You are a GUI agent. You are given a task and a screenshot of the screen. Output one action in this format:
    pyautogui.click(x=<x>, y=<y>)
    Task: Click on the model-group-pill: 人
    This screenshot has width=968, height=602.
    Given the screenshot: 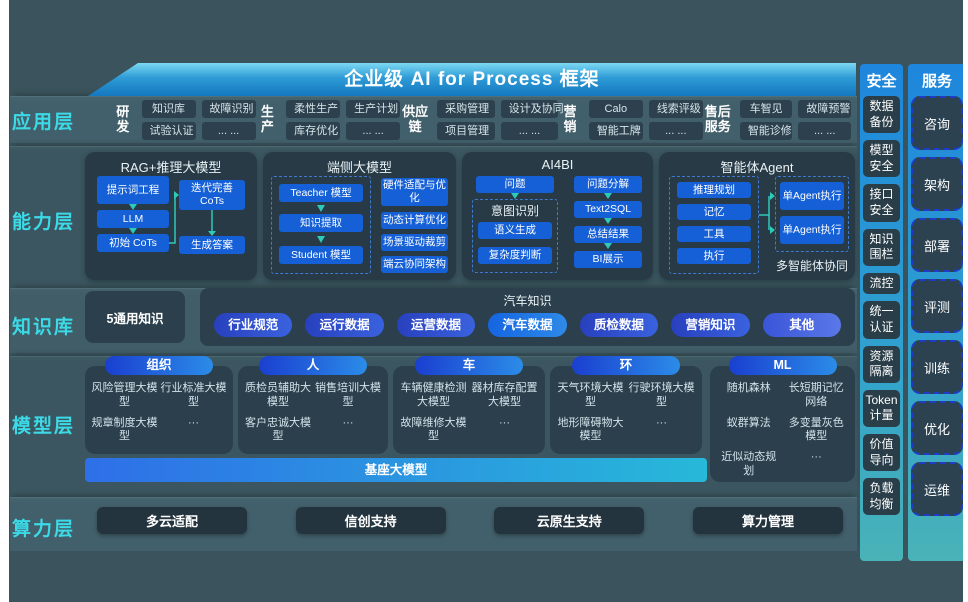 What is the action you would take?
    pyautogui.click(x=313, y=365)
    